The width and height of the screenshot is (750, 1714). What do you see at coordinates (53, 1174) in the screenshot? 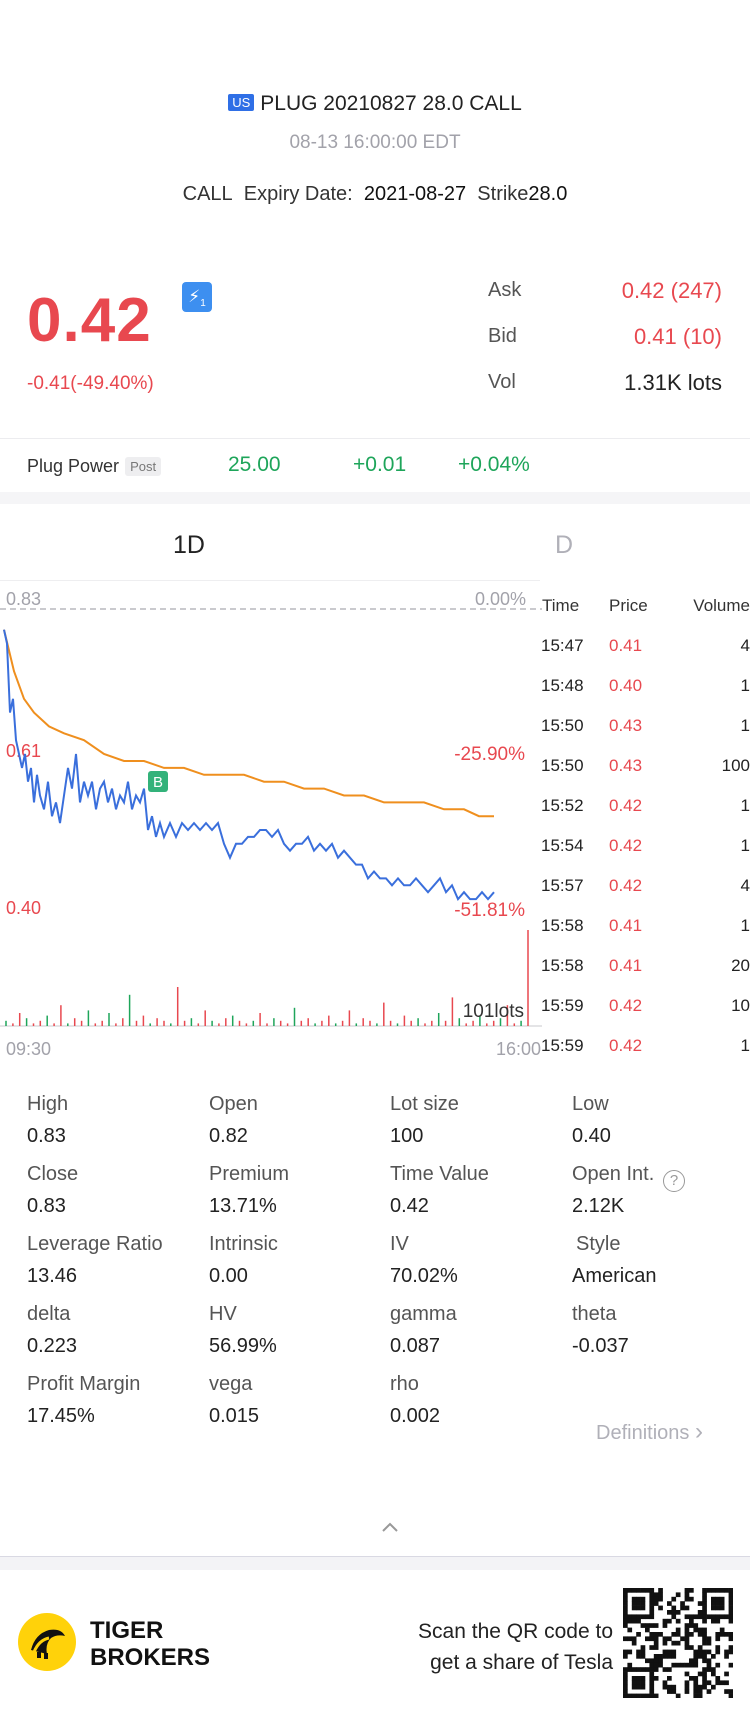
I see `stat-label: Close` at bounding box center [53, 1174].